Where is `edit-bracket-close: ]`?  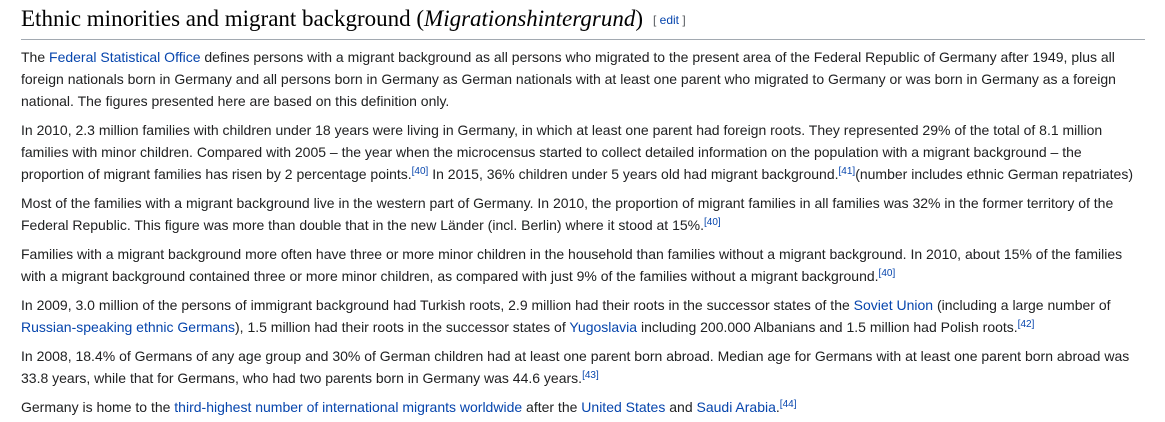
edit-bracket-close: ] is located at coordinates (682, 20).